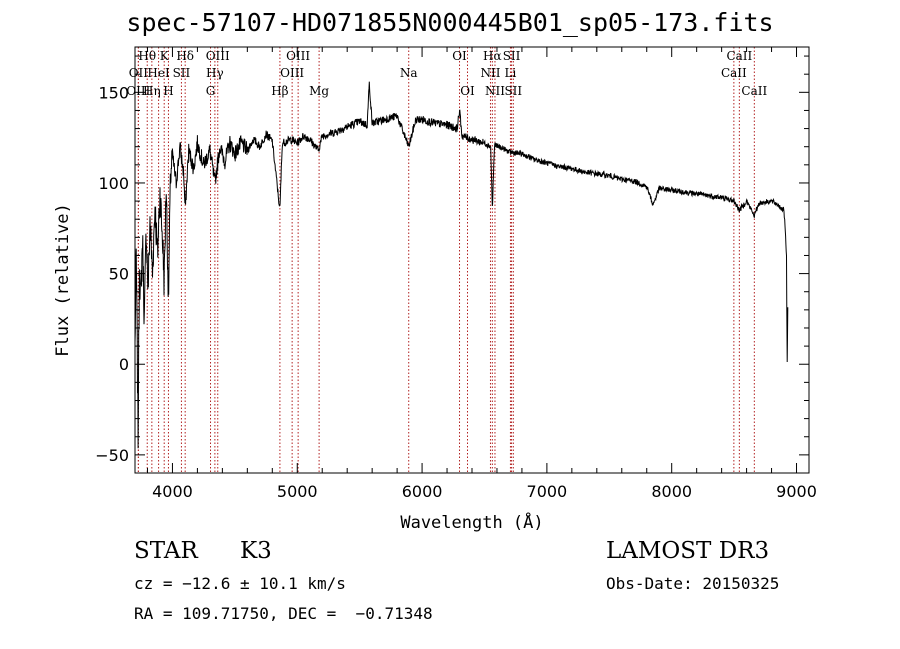 The image size is (900, 649). I want to click on line-label: Hη, so click(152, 91).